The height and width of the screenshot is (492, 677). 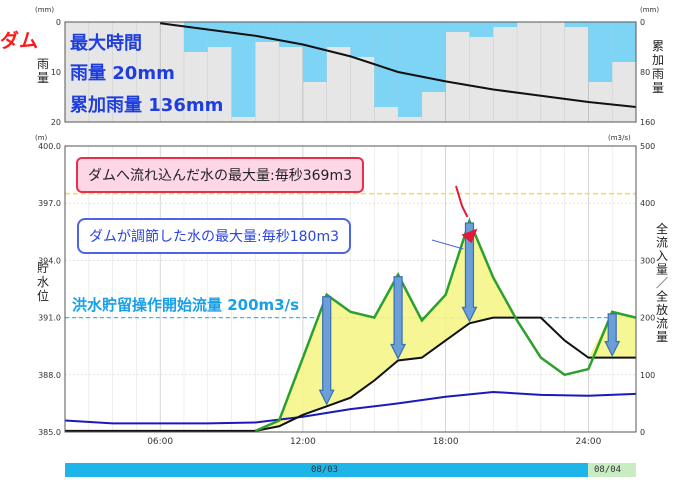 I want to click on adjusted-callout-pointer, so click(x=447, y=244).